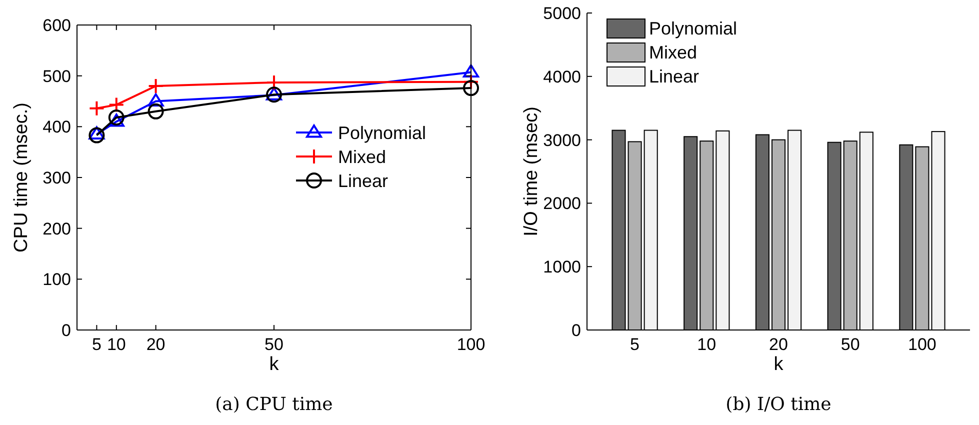 The width and height of the screenshot is (979, 425). Describe the element at coordinates (562, 204) in the screenshot. I see `y-tick-label: 2000` at that location.